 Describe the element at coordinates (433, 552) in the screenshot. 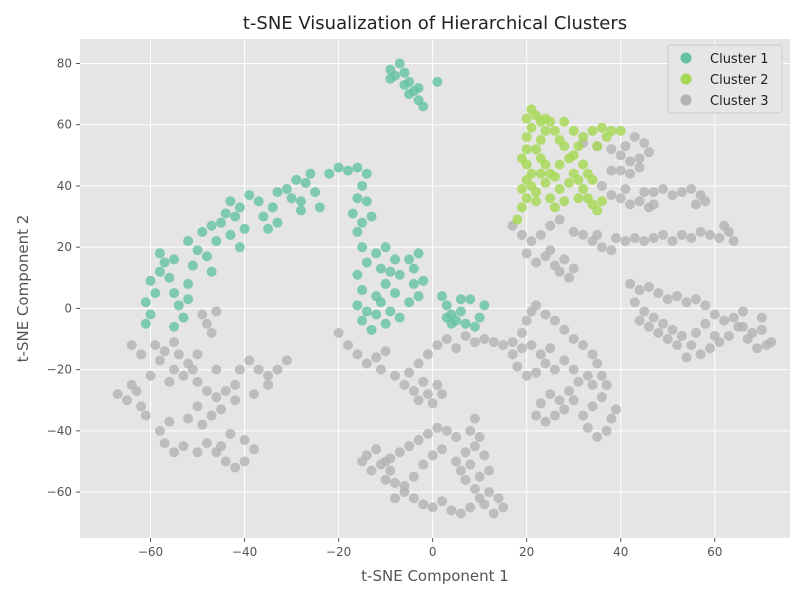

I see `x-tick-label: 0` at that location.